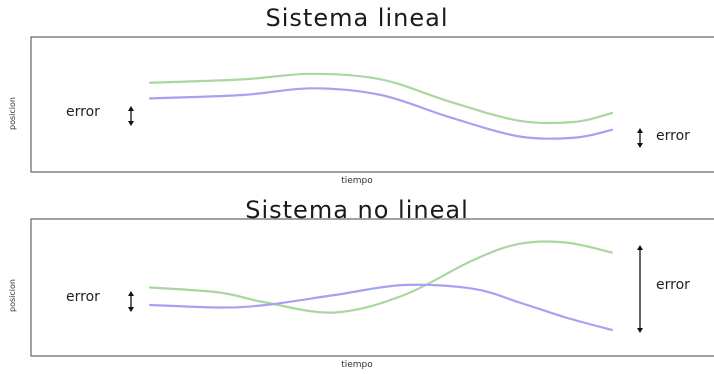 The height and width of the screenshot is (374, 714). What do you see at coordinates (357, 18) in the screenshot?
I see `chart-title: Sistema lineal` at bounding box center [357, 18].